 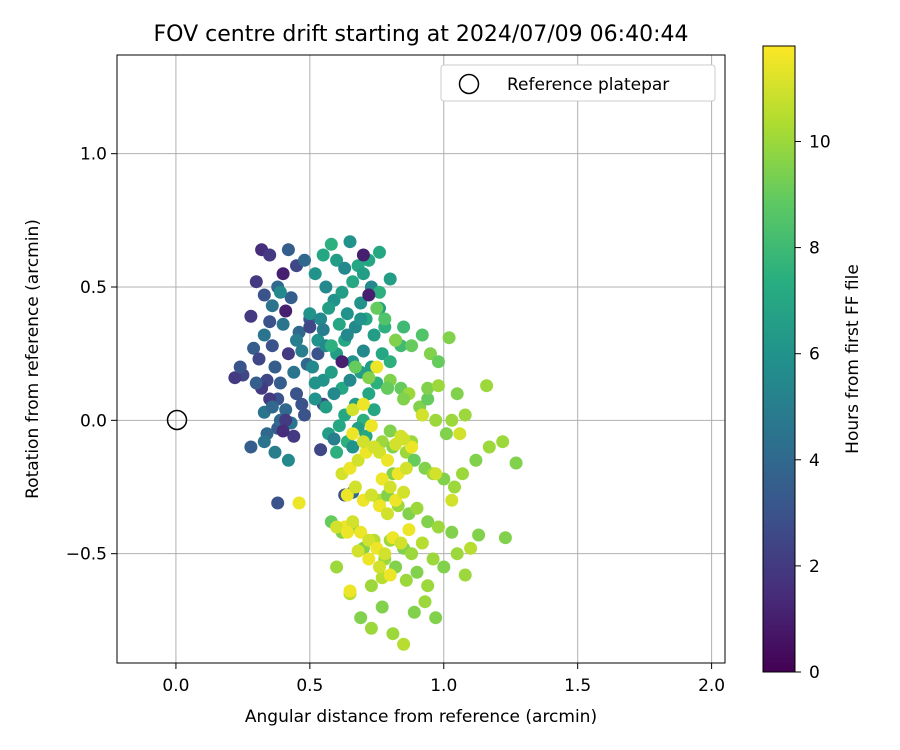 What do you see at coordinates (820, 142) in the screenshot?
I see `colorbar-tick-label: 10` at bounding box center [820, 142].